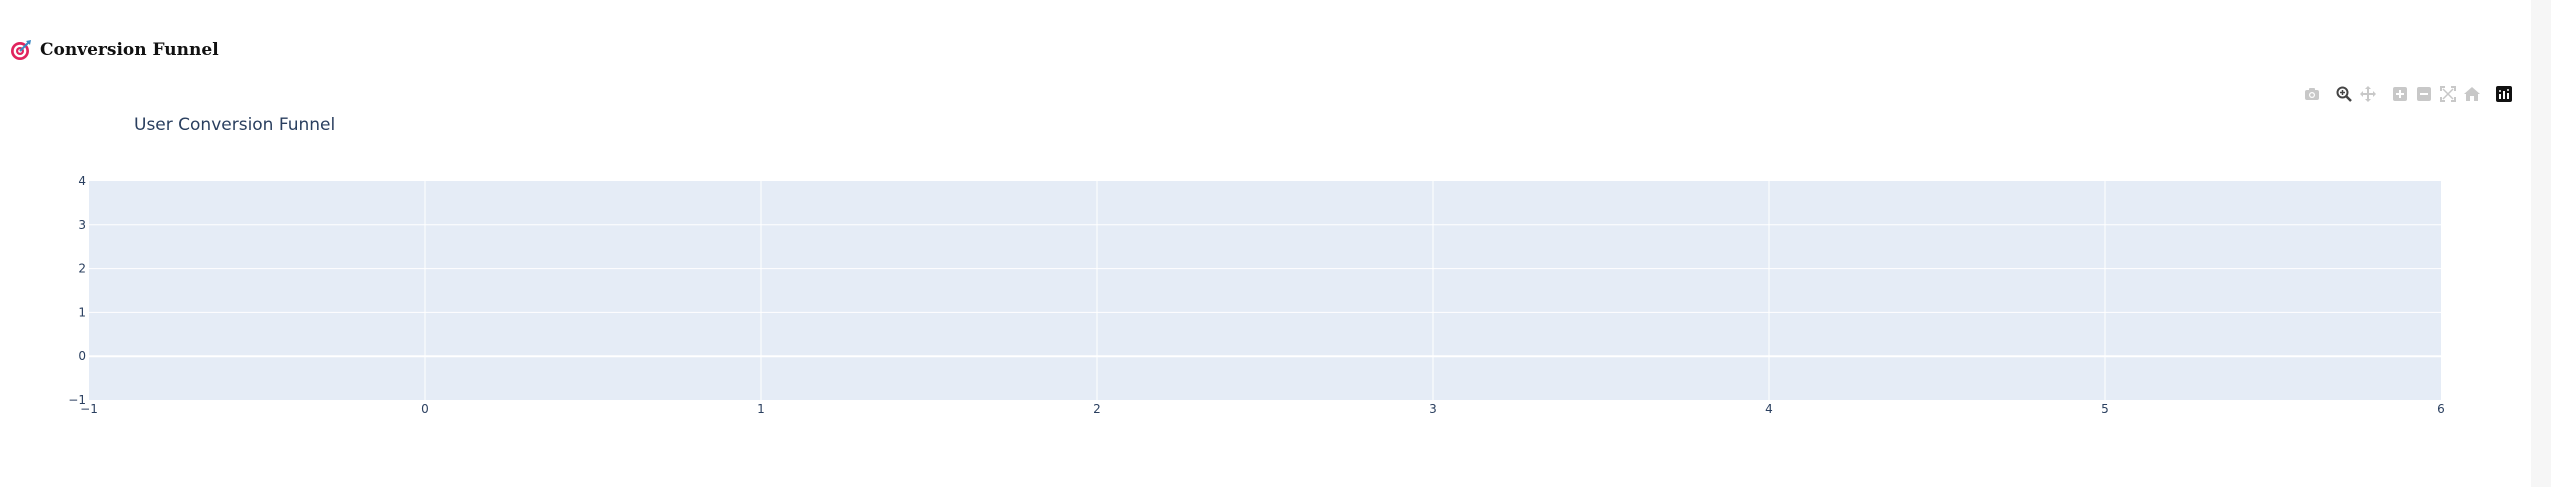 This screenshot has height=487, width=2551. Describe the element at coordinates (82, 356) in the screenshot. I see `y-tick-label: 0` at that location.